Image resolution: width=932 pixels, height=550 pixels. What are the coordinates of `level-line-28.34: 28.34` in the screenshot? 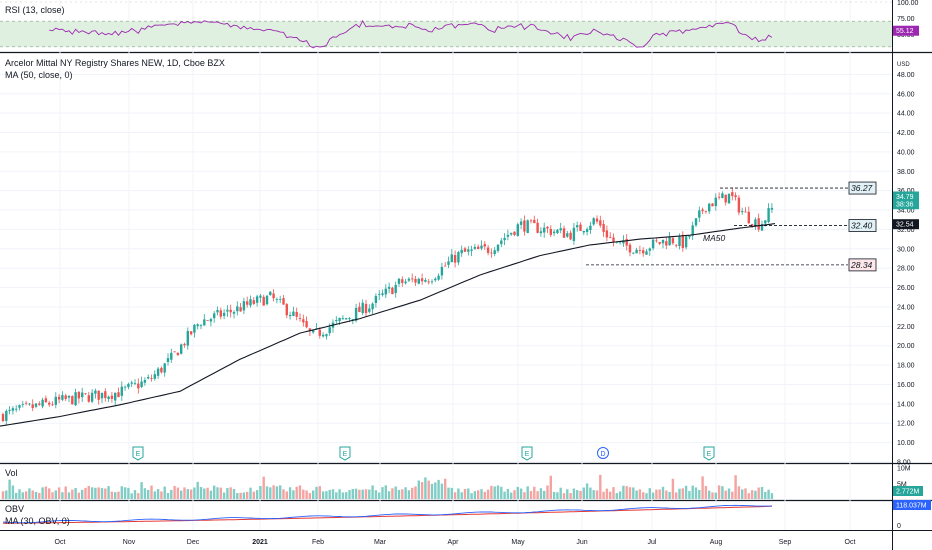 It's located at (731, 265).